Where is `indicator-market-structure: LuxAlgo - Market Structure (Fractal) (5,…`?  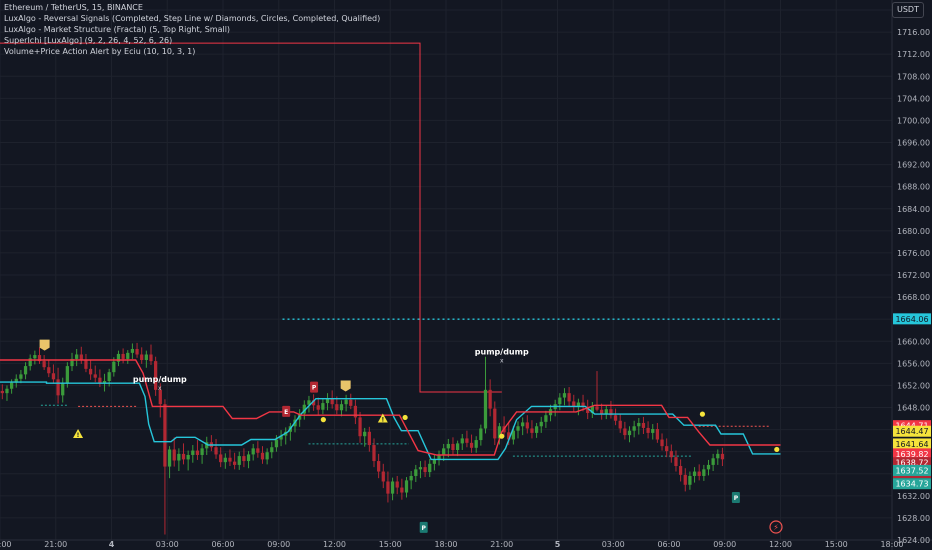 indicator-market-structure: LuxAlgo - Market Structure (Fractal) (5,… is located at coordinates (117, 29).